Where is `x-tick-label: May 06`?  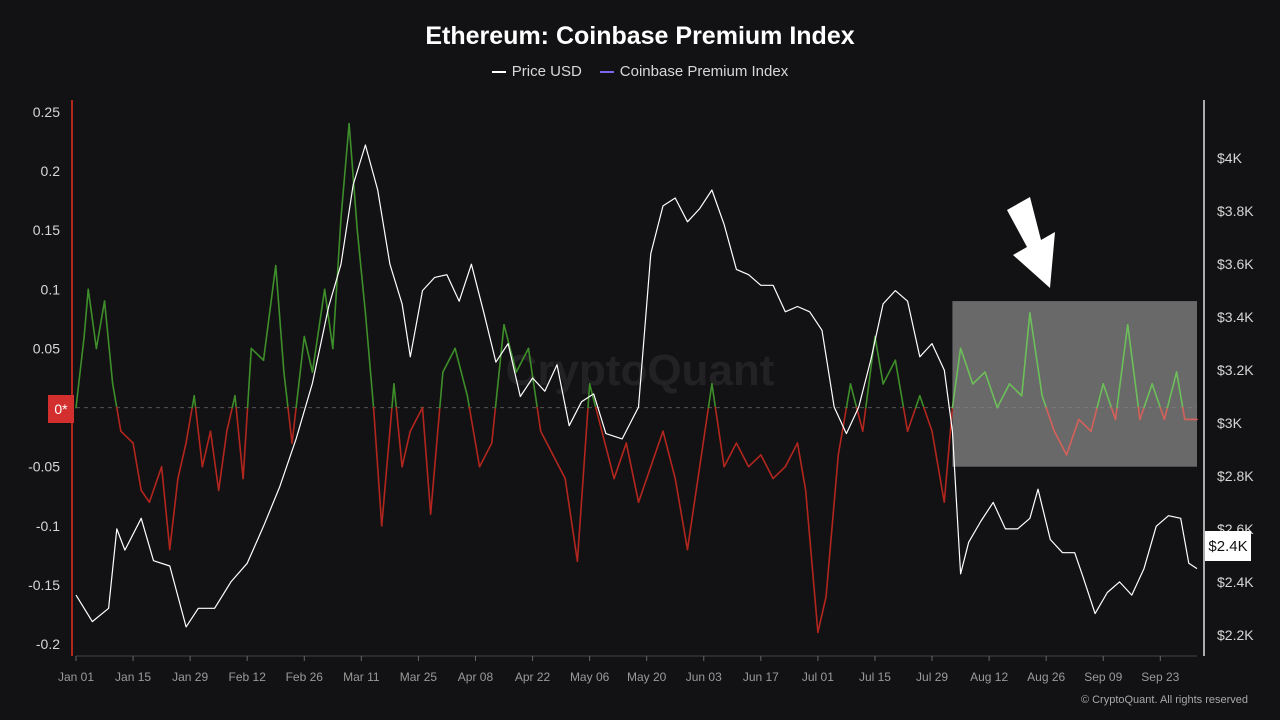 x-tick-label: May 06 is located at coordinates (590, 677).